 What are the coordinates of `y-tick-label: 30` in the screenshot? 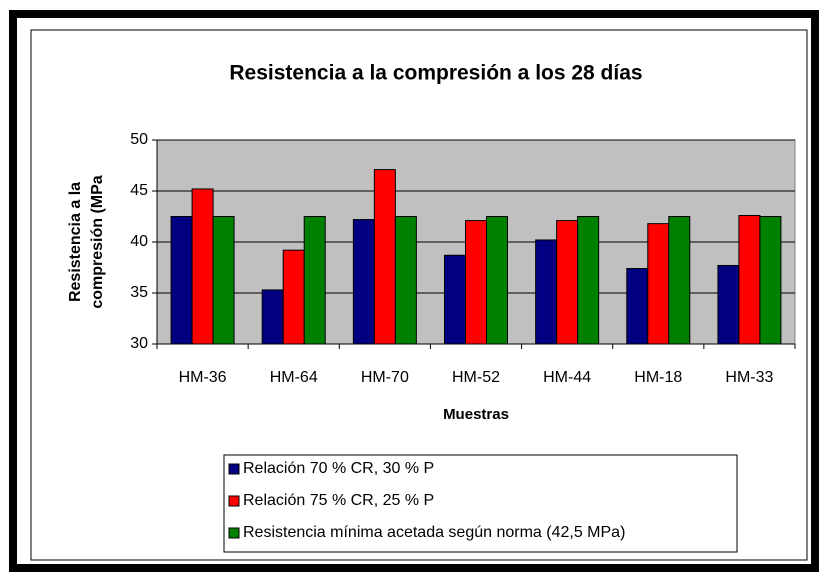 It's located at (139, 343).